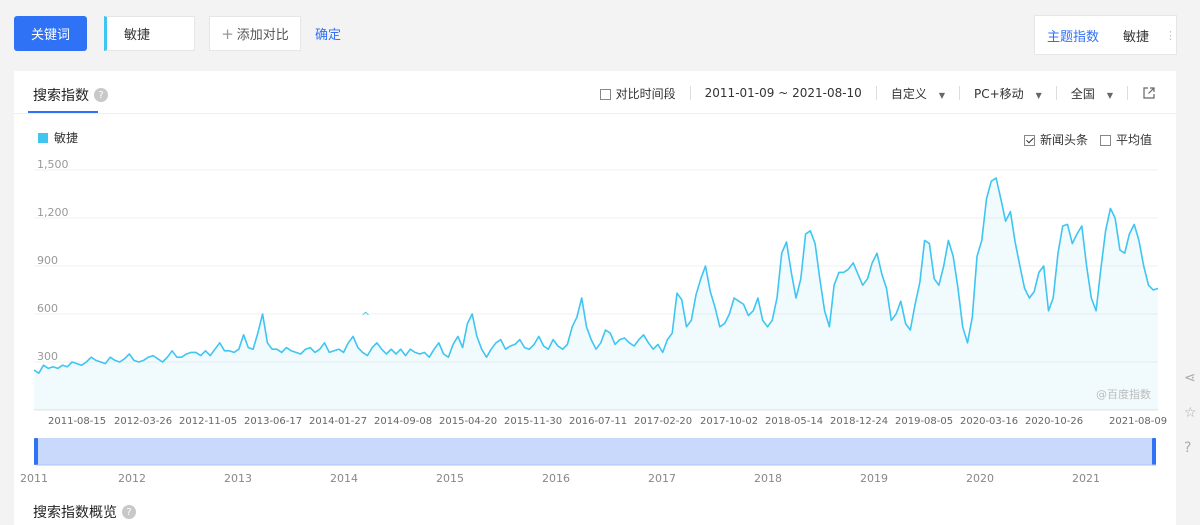  Describe the element at coordinates (137, 35) in the screenshot. I see `keyword-value: 敏捷` at that location.